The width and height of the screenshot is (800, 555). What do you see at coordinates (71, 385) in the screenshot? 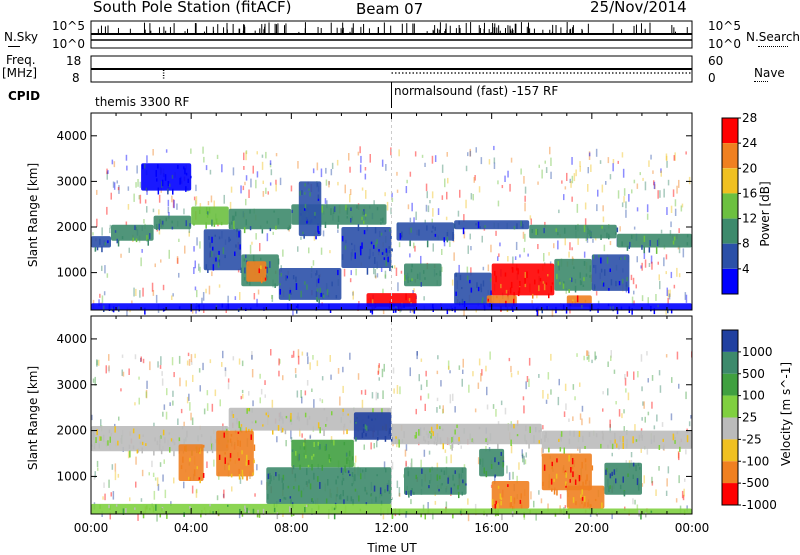
I see `velocity-ytick-label: 3000` at bounding box center [71, 385].